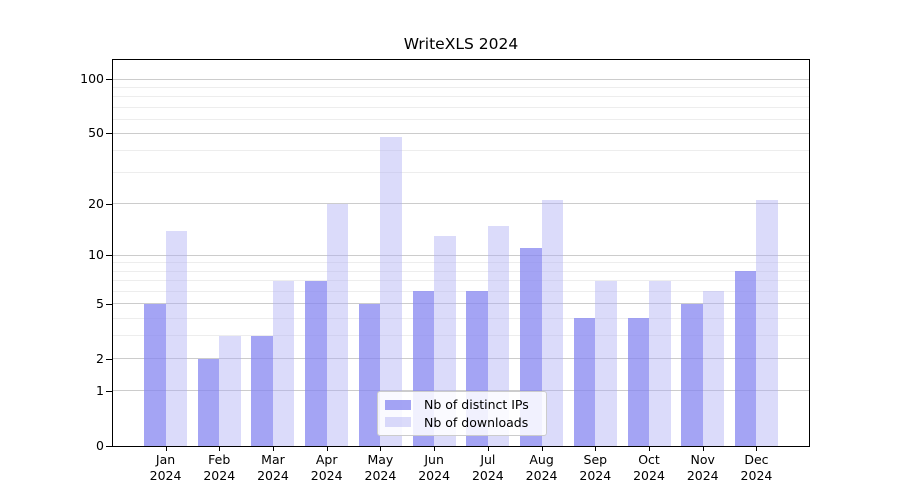  I want to click on x-tick-label-mar: Mar 2024, so click(273, 467).